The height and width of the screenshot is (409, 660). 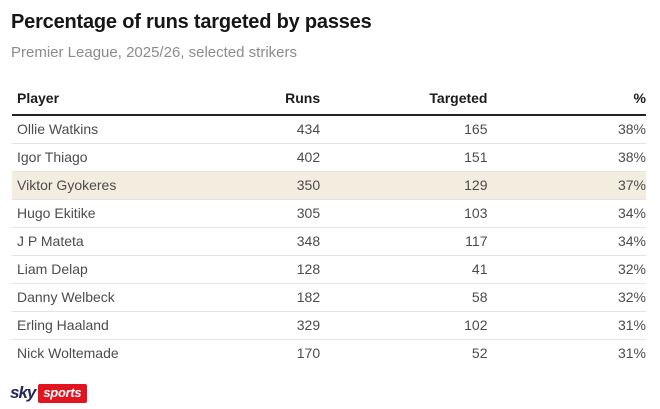 I want to click on table-row: Nick Woltemade 170 52 31%, so click(x=329, y=354).